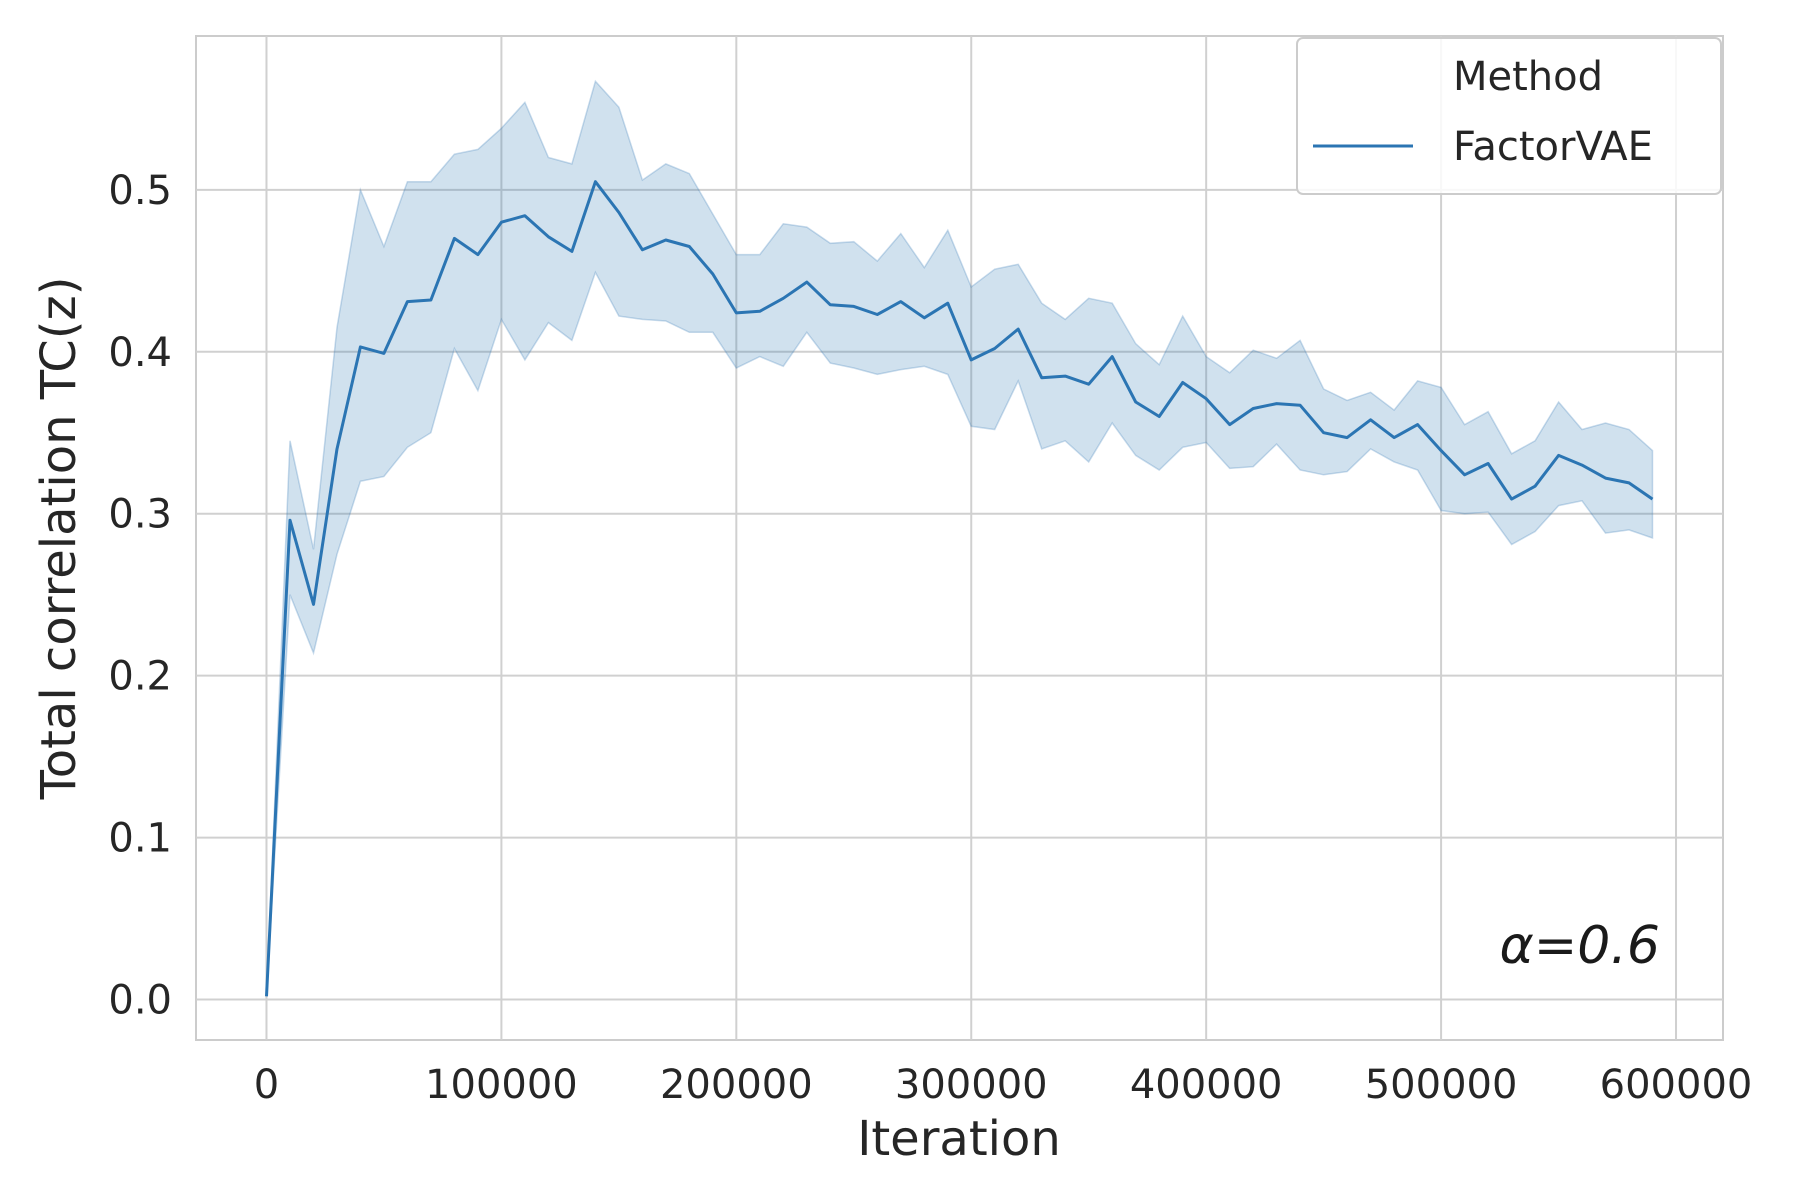 Image resolution: width=1800 pixels, height=1200 pixels. What do you see at coordinates (266, 1085) in the screenshot?
I see `x-tick-label: 0` at bounding box center [266, 1085].